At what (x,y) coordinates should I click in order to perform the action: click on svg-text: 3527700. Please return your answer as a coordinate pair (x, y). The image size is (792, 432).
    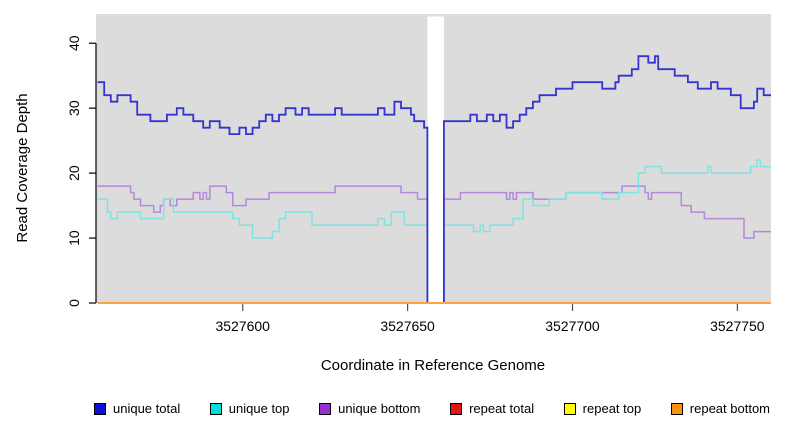
    Looking at the image, I should click on (572, 326).